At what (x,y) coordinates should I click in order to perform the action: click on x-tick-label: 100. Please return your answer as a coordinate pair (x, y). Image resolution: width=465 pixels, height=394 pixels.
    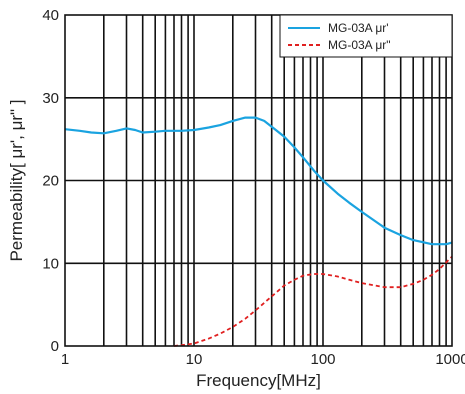
    Looking at the image, I should click on (322, 359).